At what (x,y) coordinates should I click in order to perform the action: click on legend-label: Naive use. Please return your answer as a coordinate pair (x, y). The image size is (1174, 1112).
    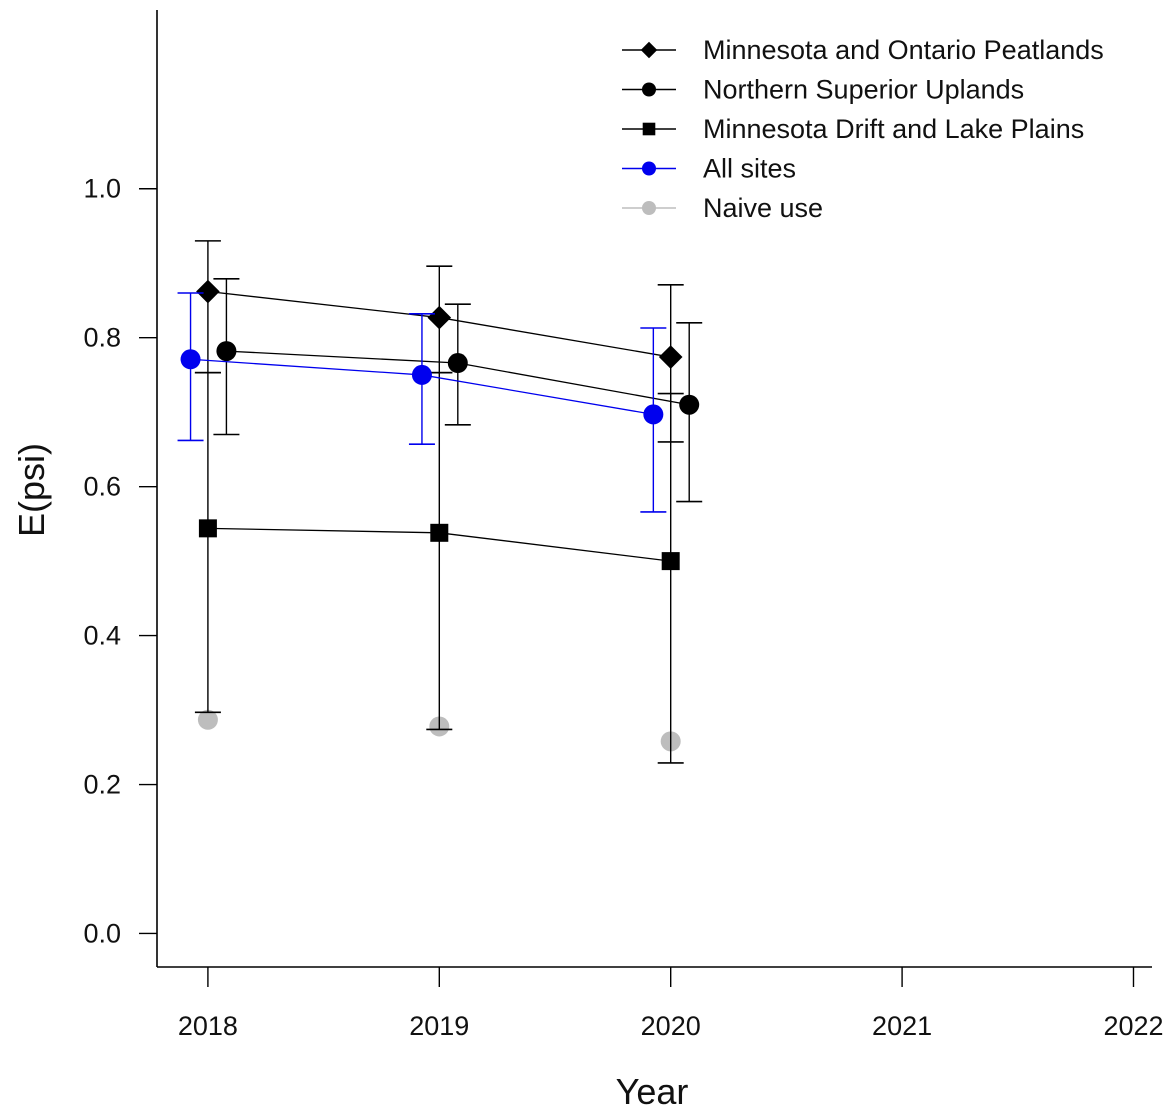
    Looking at the image, I should click on (763, 208).